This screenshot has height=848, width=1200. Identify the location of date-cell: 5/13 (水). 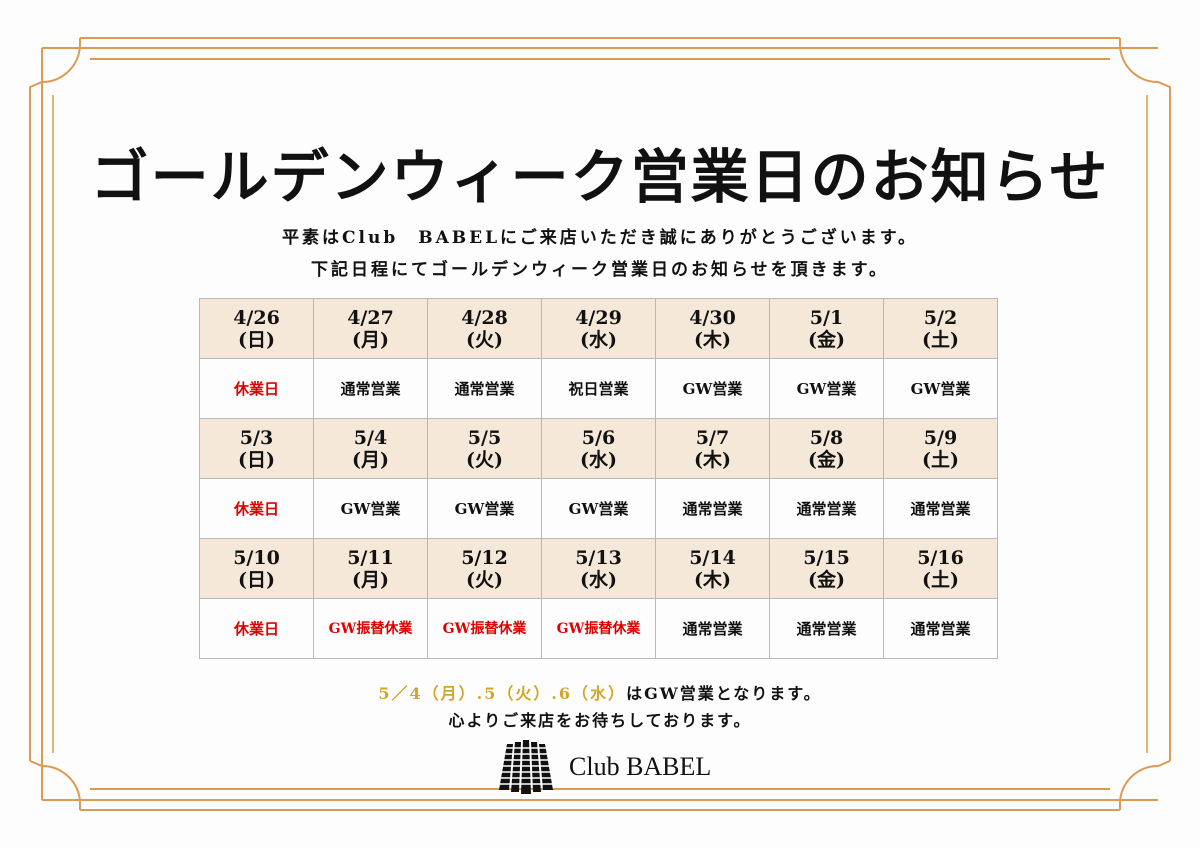
(598, 568).